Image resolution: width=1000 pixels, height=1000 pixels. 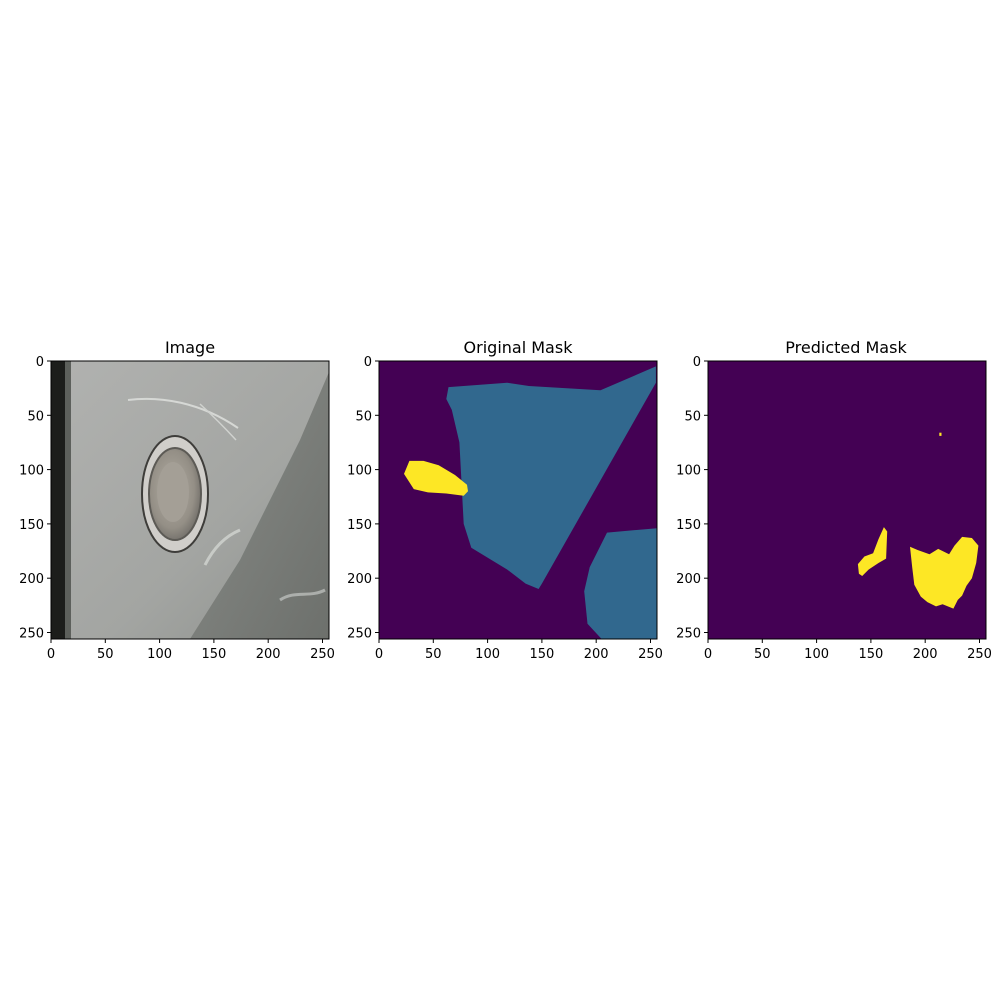 What do you see at coordinates (173, 492) in the screenshot?
I see `sensor-center` at bounding box center [173, 492].